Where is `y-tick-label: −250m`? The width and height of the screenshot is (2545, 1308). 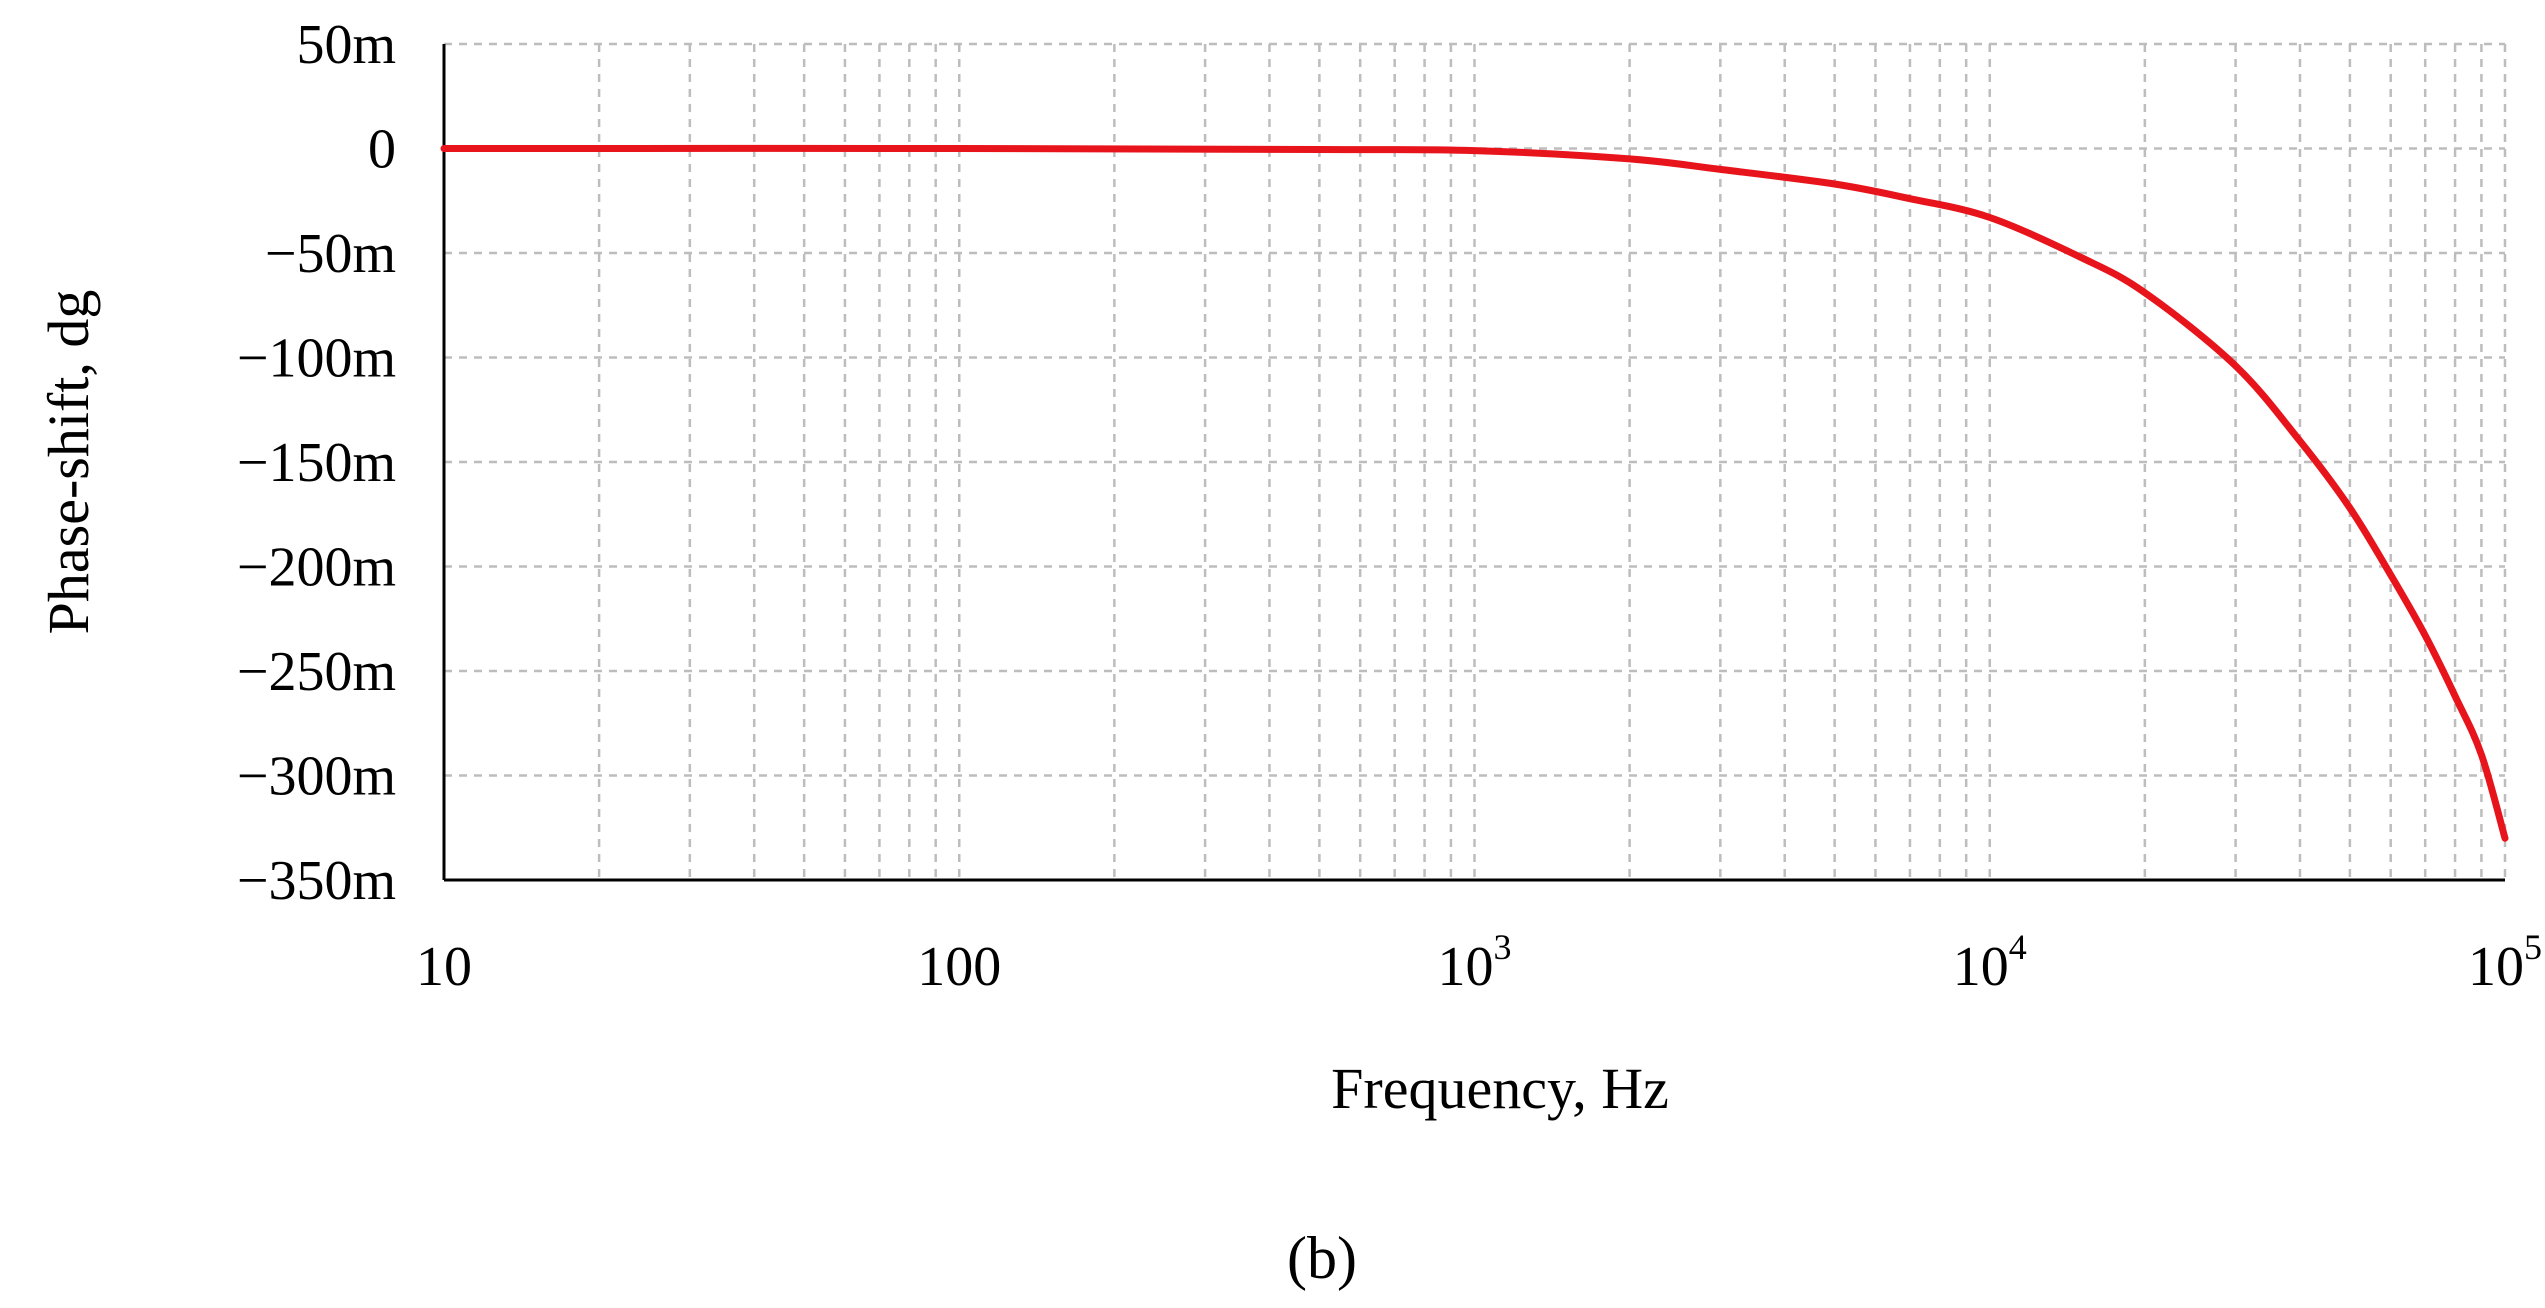
y-tick-label: −250m is located at coordinates (316, 672).